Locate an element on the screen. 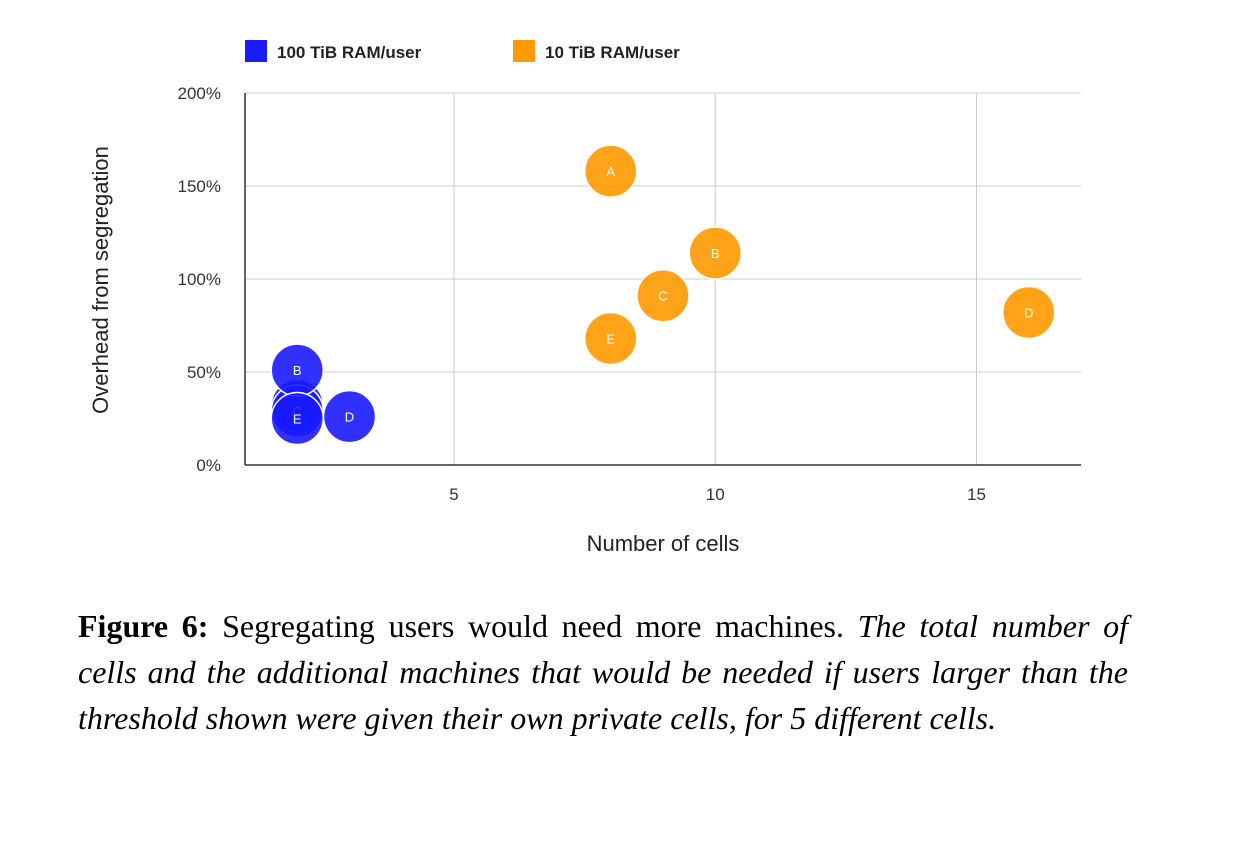 The image size is (1234, 848). legend-label: 100 TiB RAM/user is located at coordinates (349, 52).